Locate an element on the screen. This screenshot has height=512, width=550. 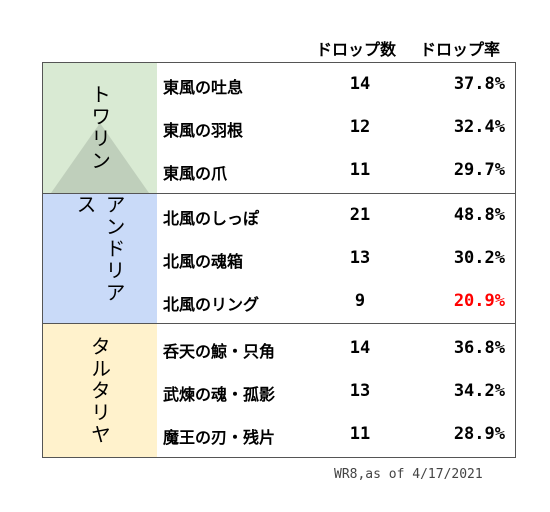
item-name: 北風の魂箱 is located at coordinates (203, 261).